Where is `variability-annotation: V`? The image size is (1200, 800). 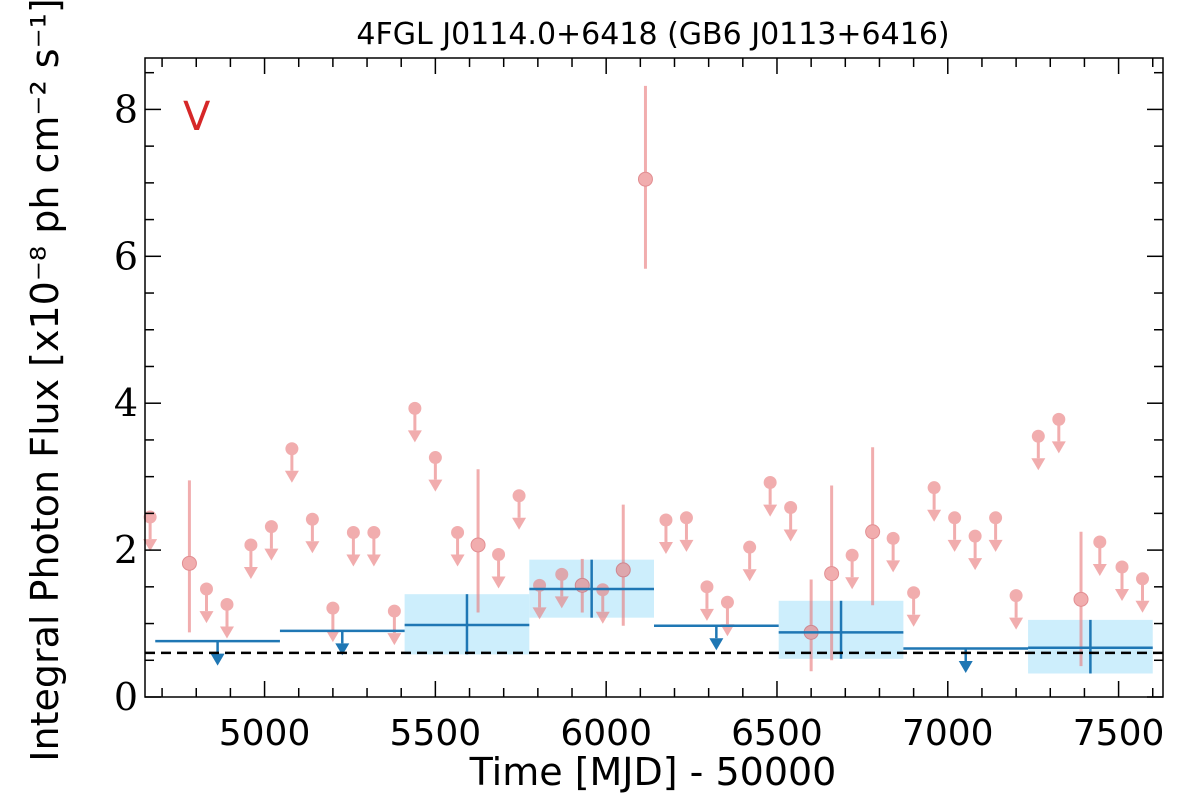 variability-annotation: V is located at coordinates (197, 117).